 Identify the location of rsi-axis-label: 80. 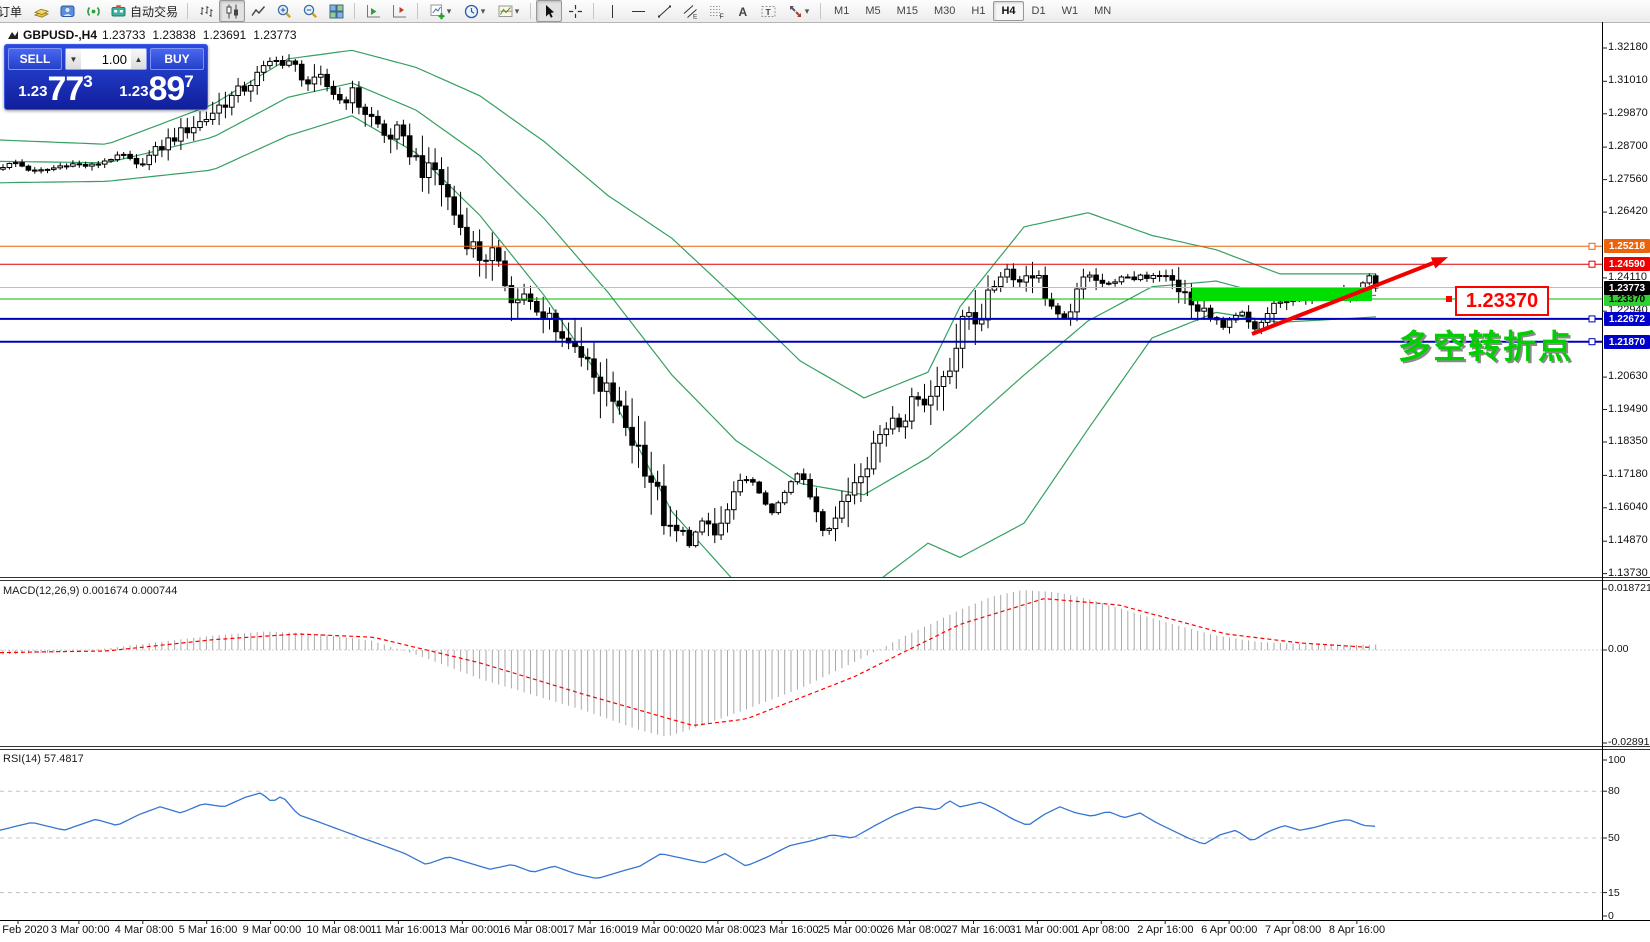
(1614, 791).